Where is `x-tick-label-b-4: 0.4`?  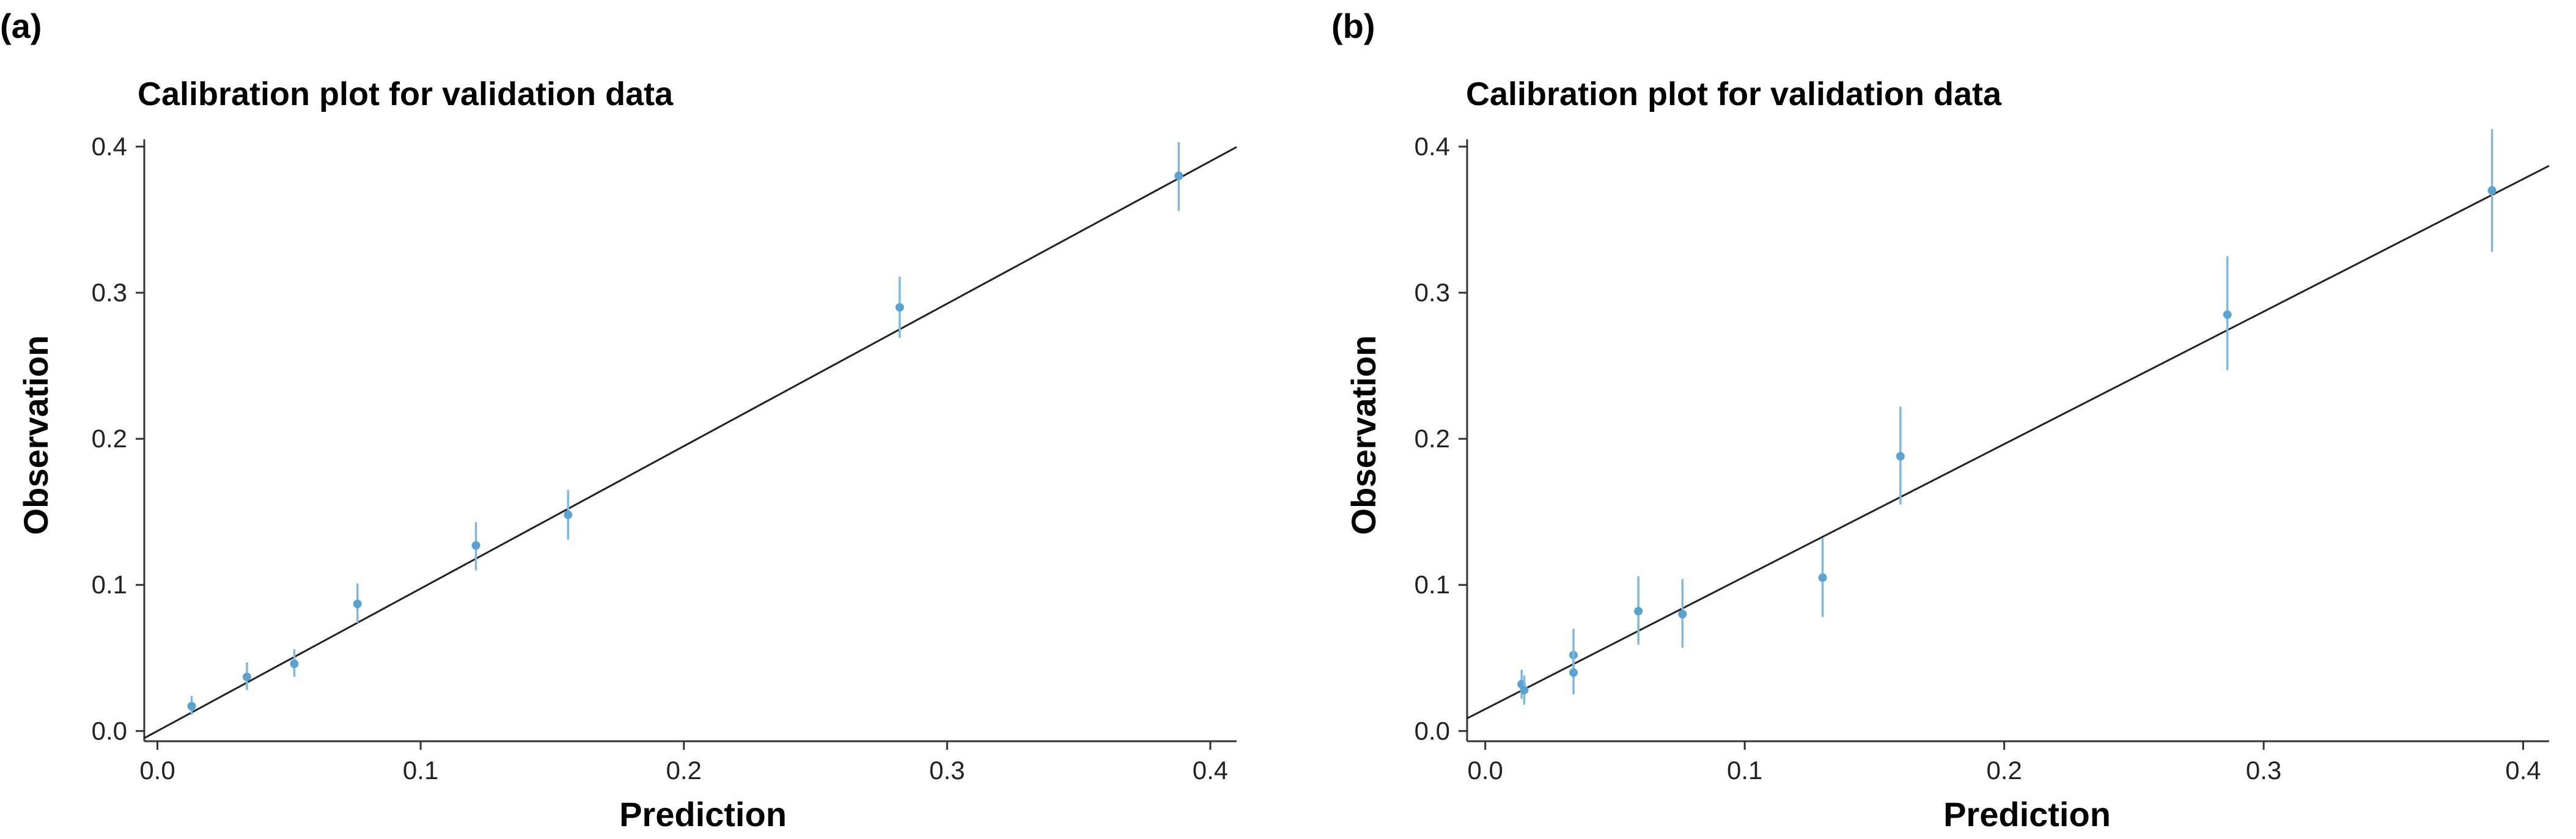
x-tick-label-b-4: 0.4 is located at coordinates (2523, 771).